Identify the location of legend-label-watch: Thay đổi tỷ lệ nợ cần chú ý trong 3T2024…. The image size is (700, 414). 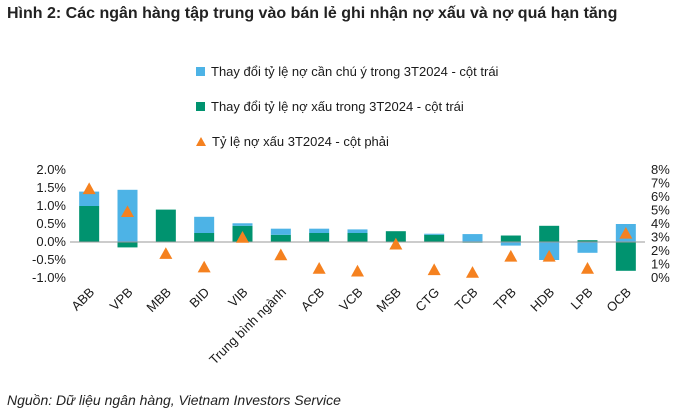
(355, 71).